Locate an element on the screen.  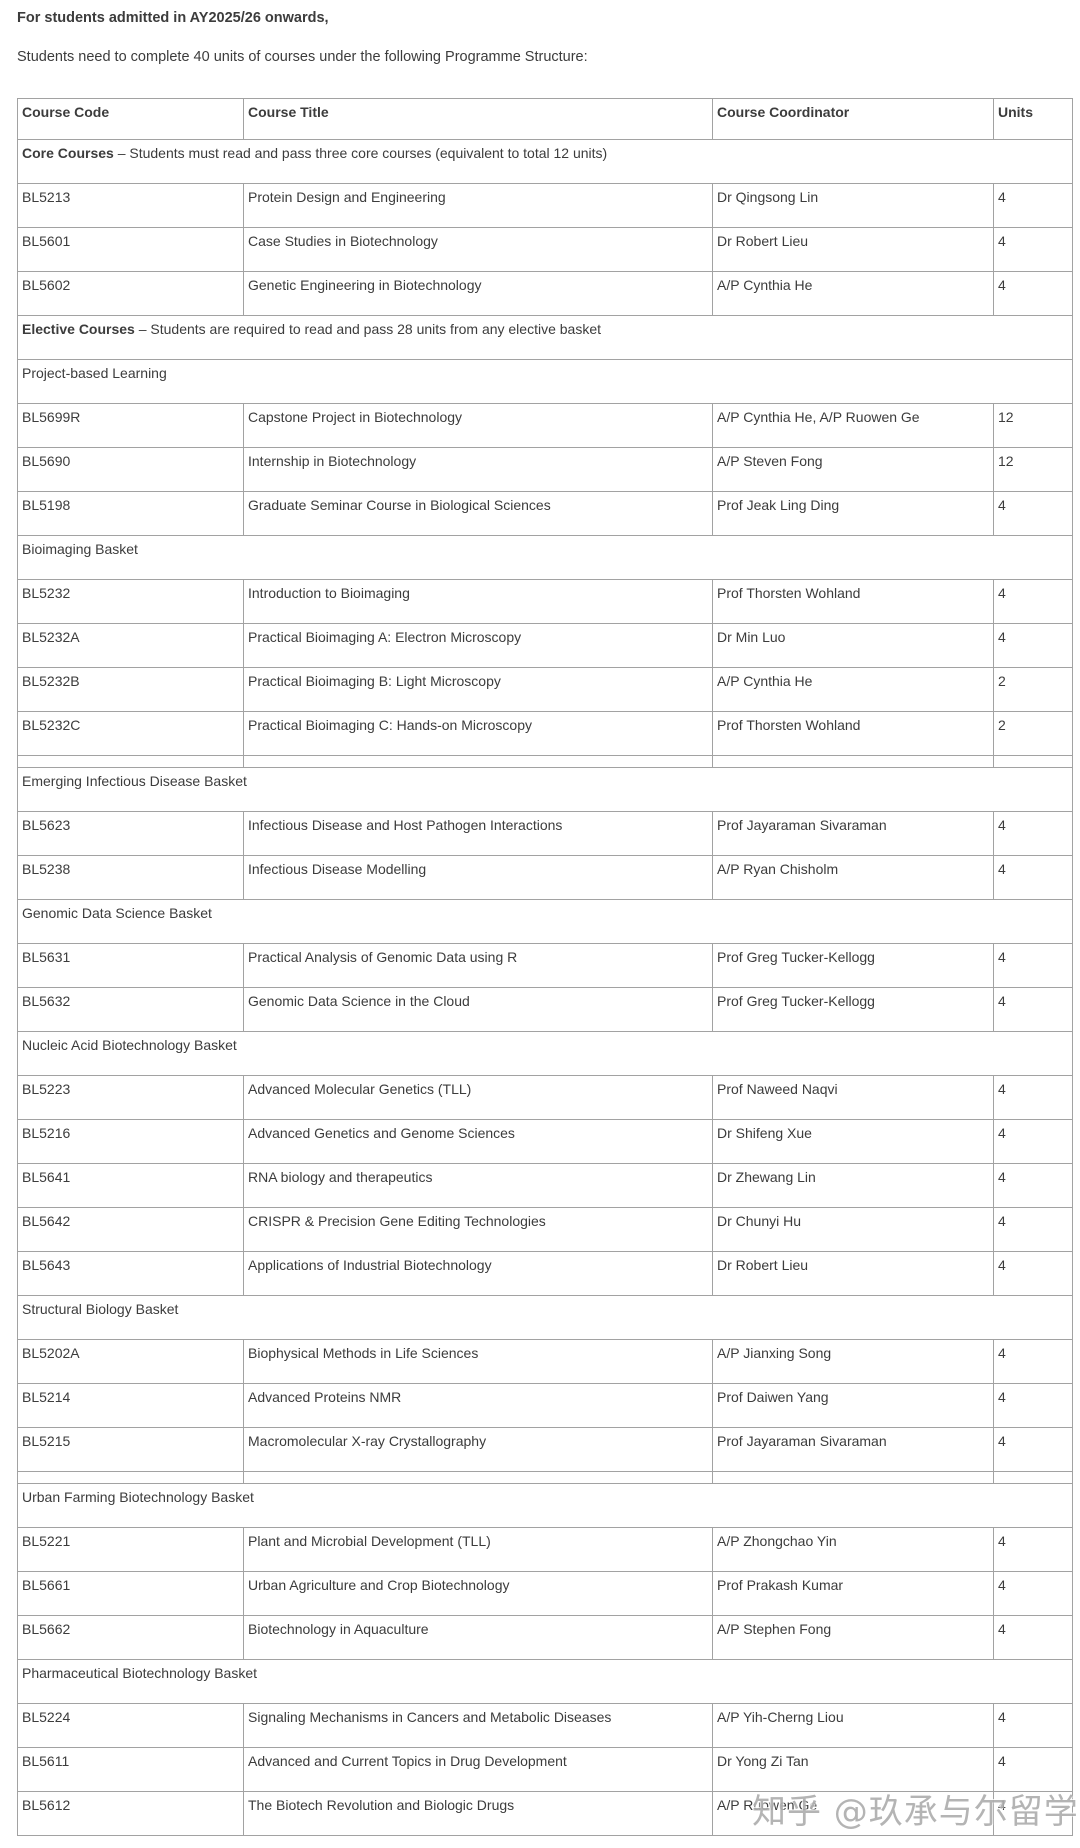
course-title: Case Studies in Biotechnology is located at coordinates (478, 249).